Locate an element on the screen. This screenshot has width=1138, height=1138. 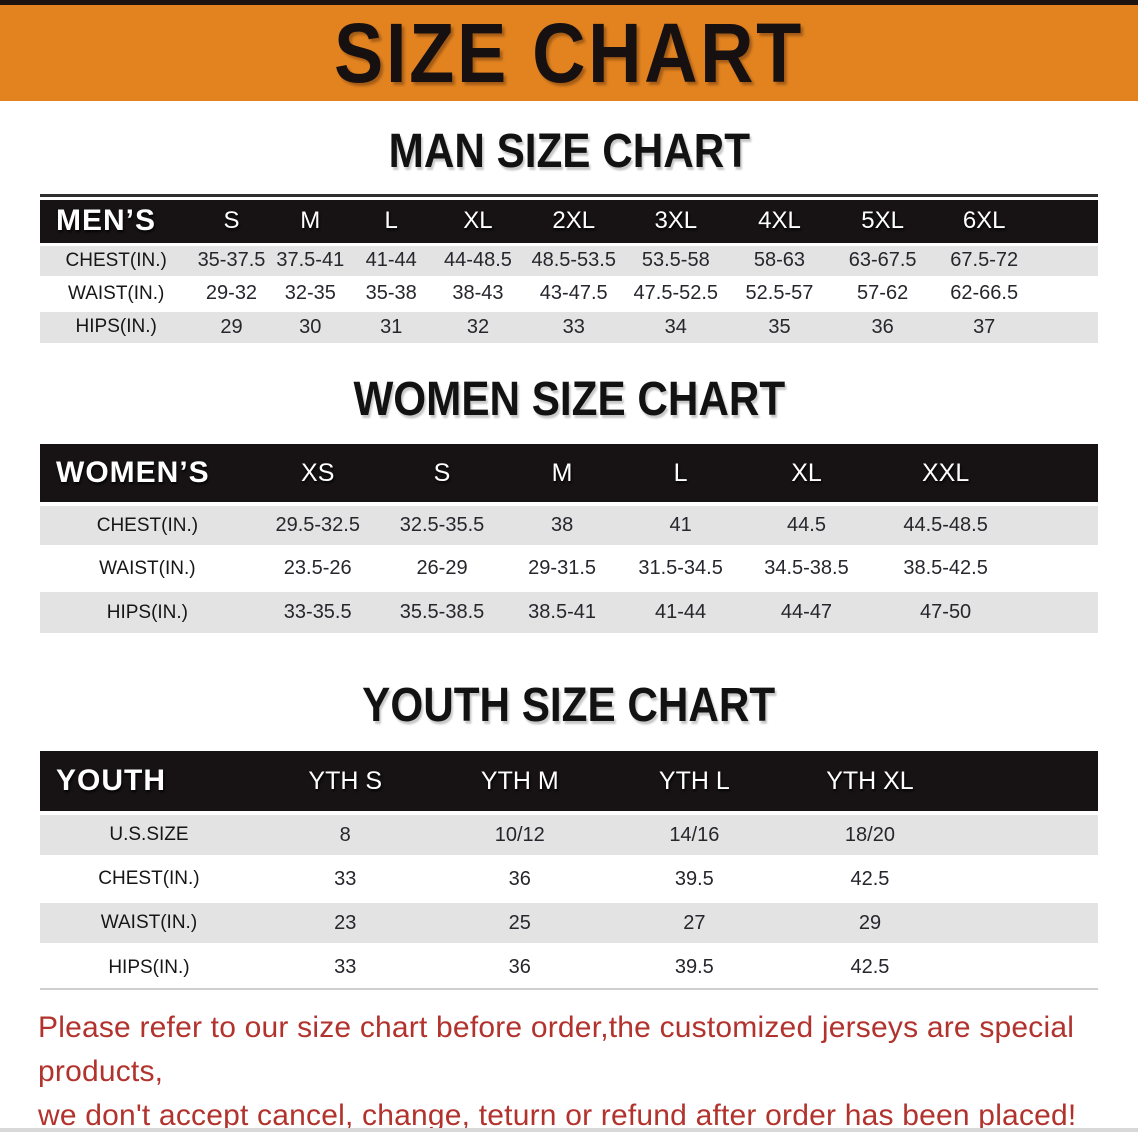
size-column-header: YTH XL is located at coordinates (870, 782).